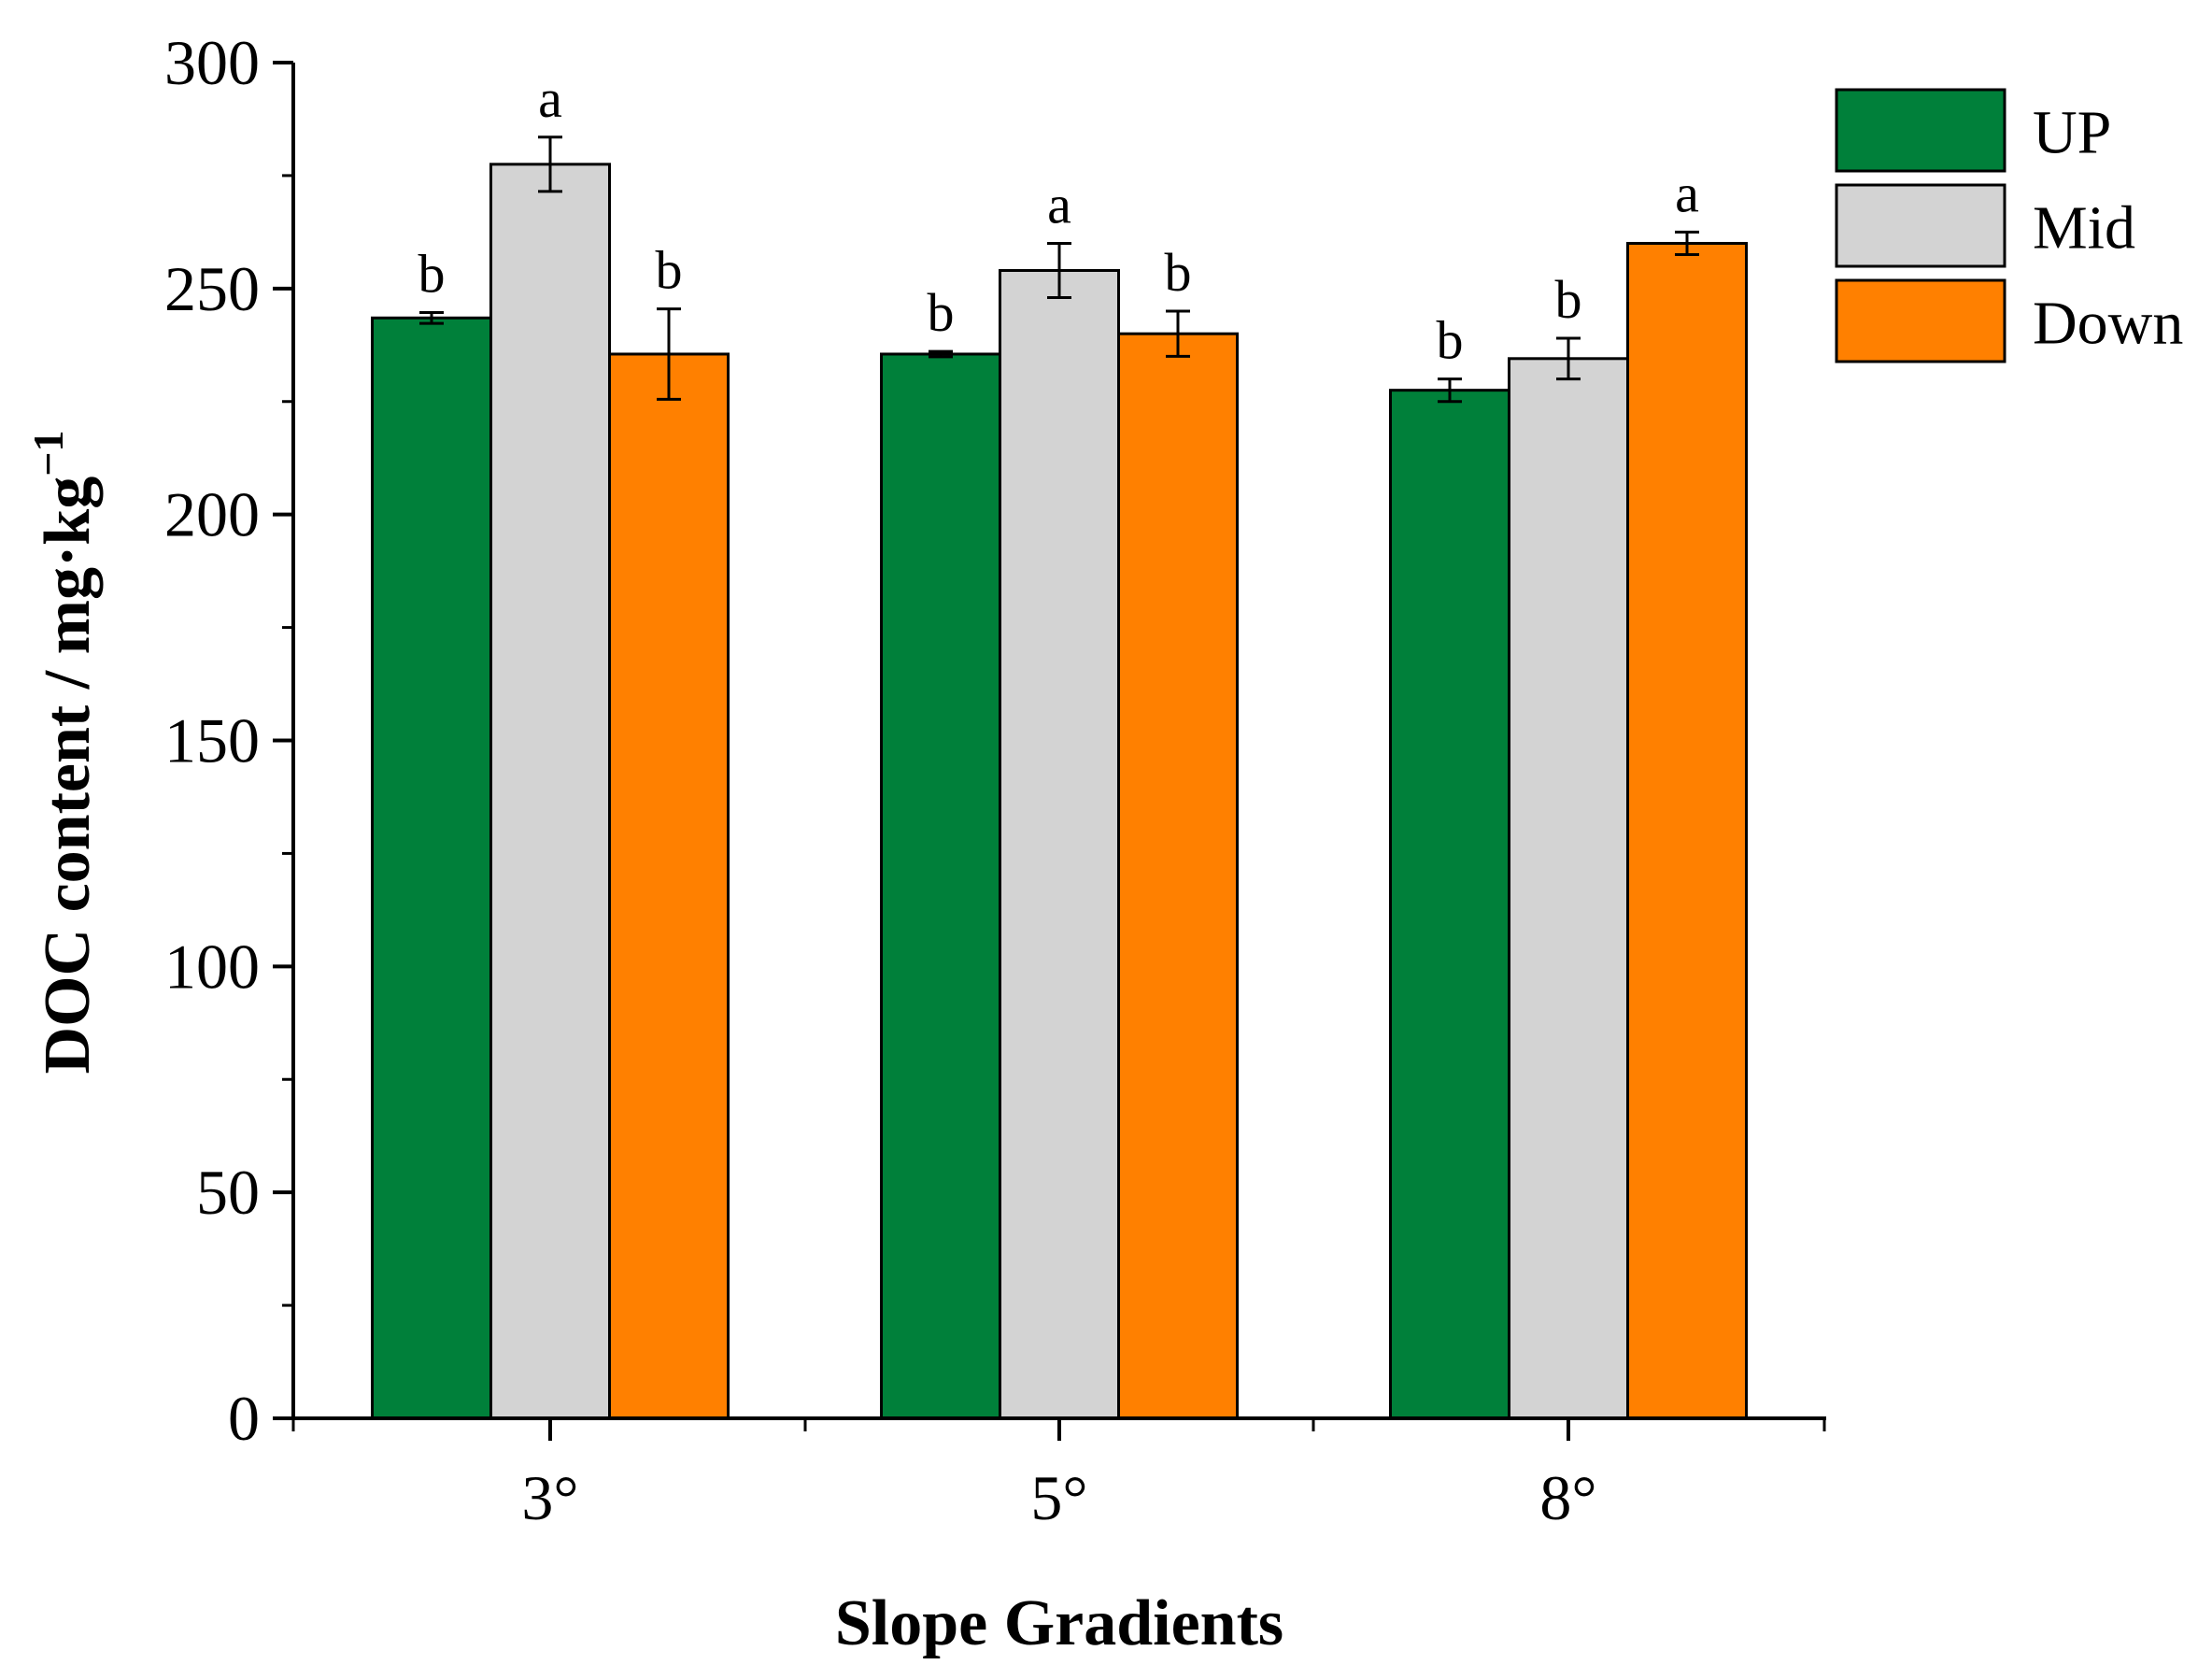 The image size is (2212, 1679). I want to click on significance-label-down-1: b, so click(669, 270).